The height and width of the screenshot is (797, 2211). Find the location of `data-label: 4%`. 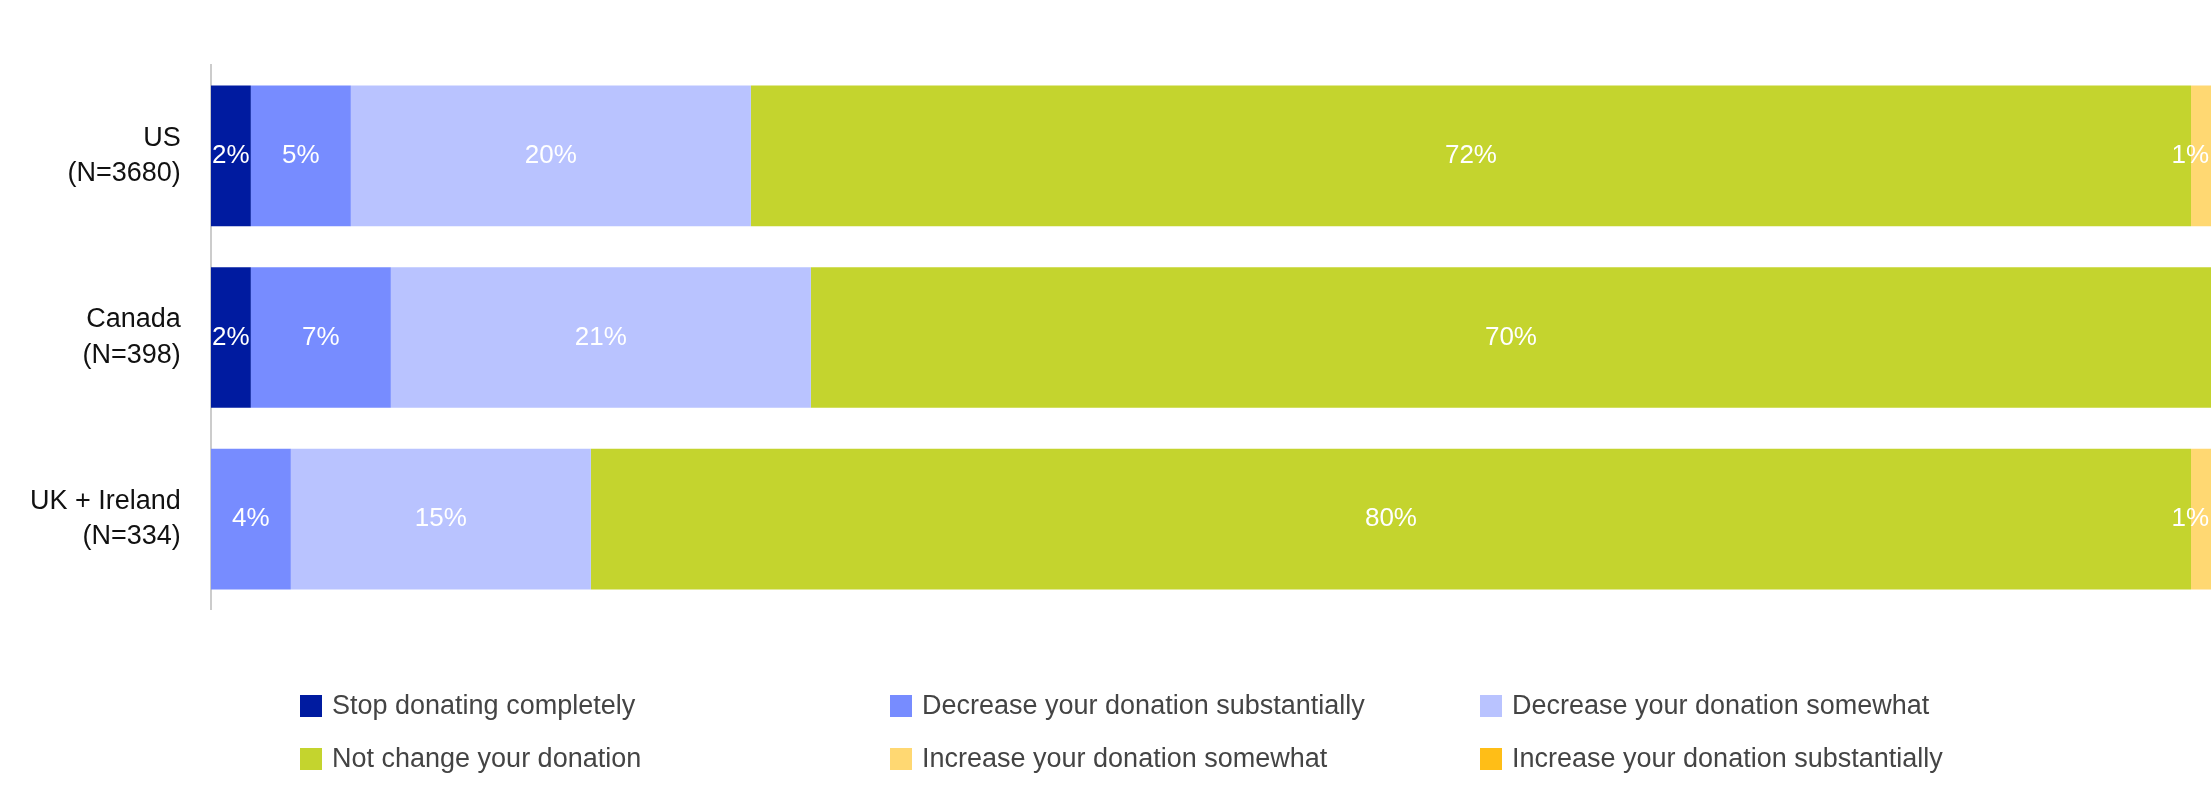

data-label: 4% is located at coordinates (251, 517).